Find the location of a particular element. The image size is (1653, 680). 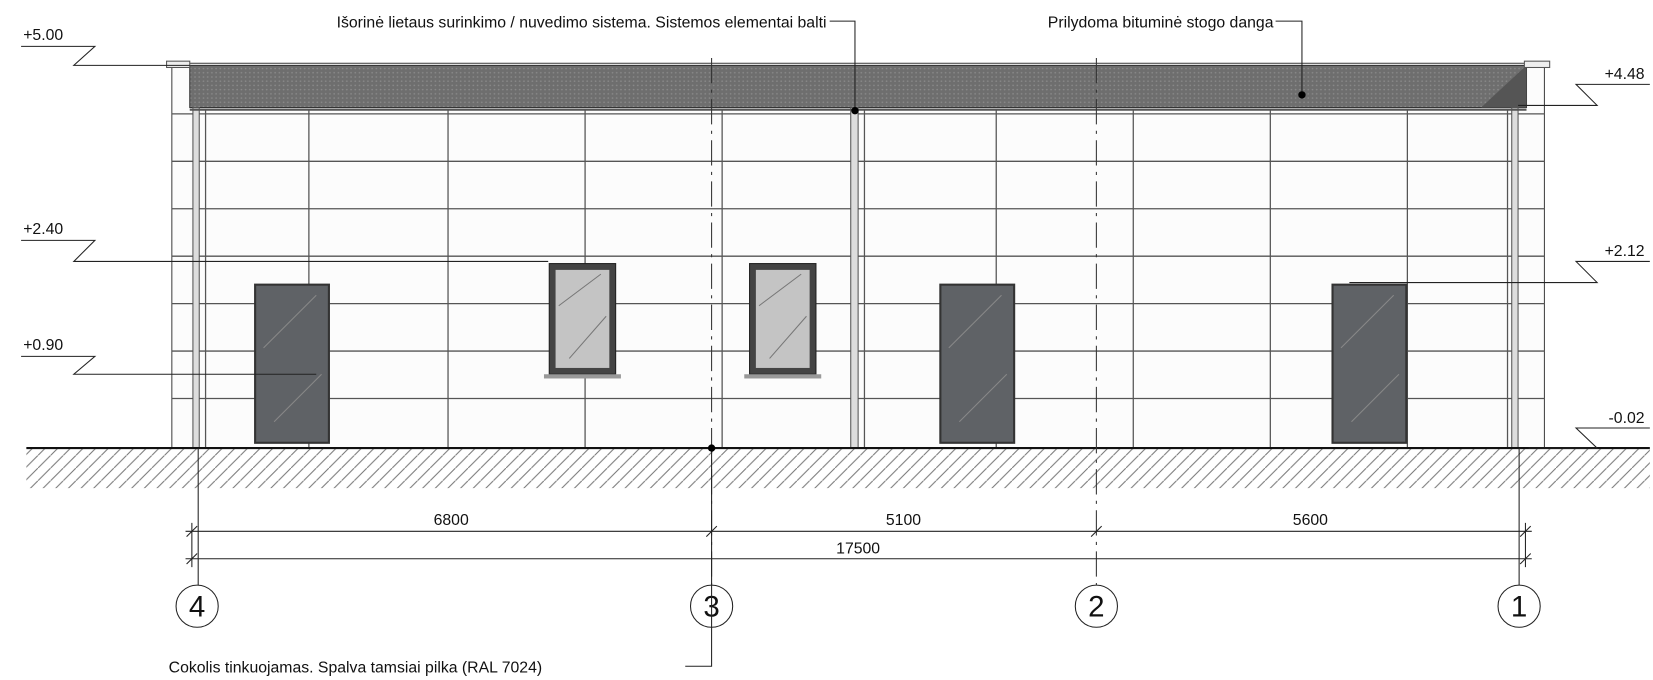

dimensions: 6800 5100 5600 17500 is located at coordinates (858, 540).